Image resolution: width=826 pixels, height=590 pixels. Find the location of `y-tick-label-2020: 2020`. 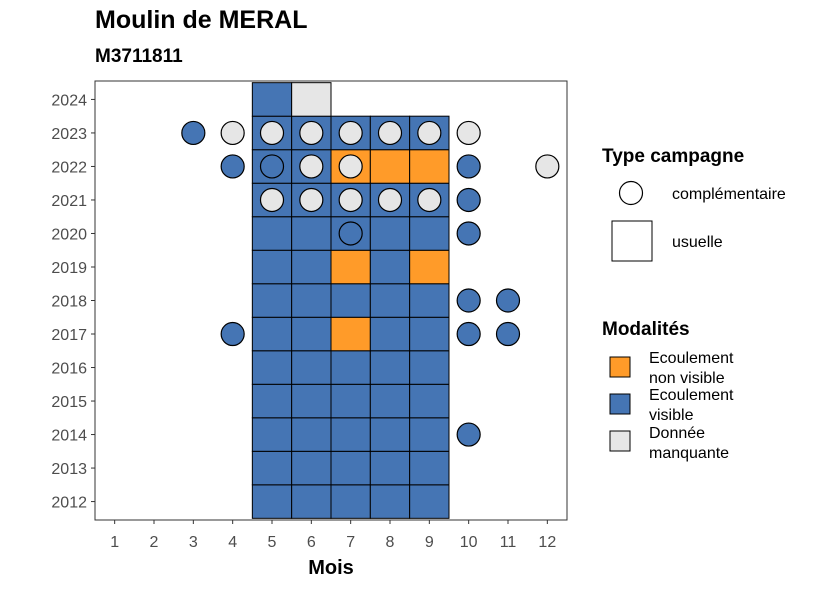

y-tick-label-2020: 2020 is located at coordinates (69, 234).